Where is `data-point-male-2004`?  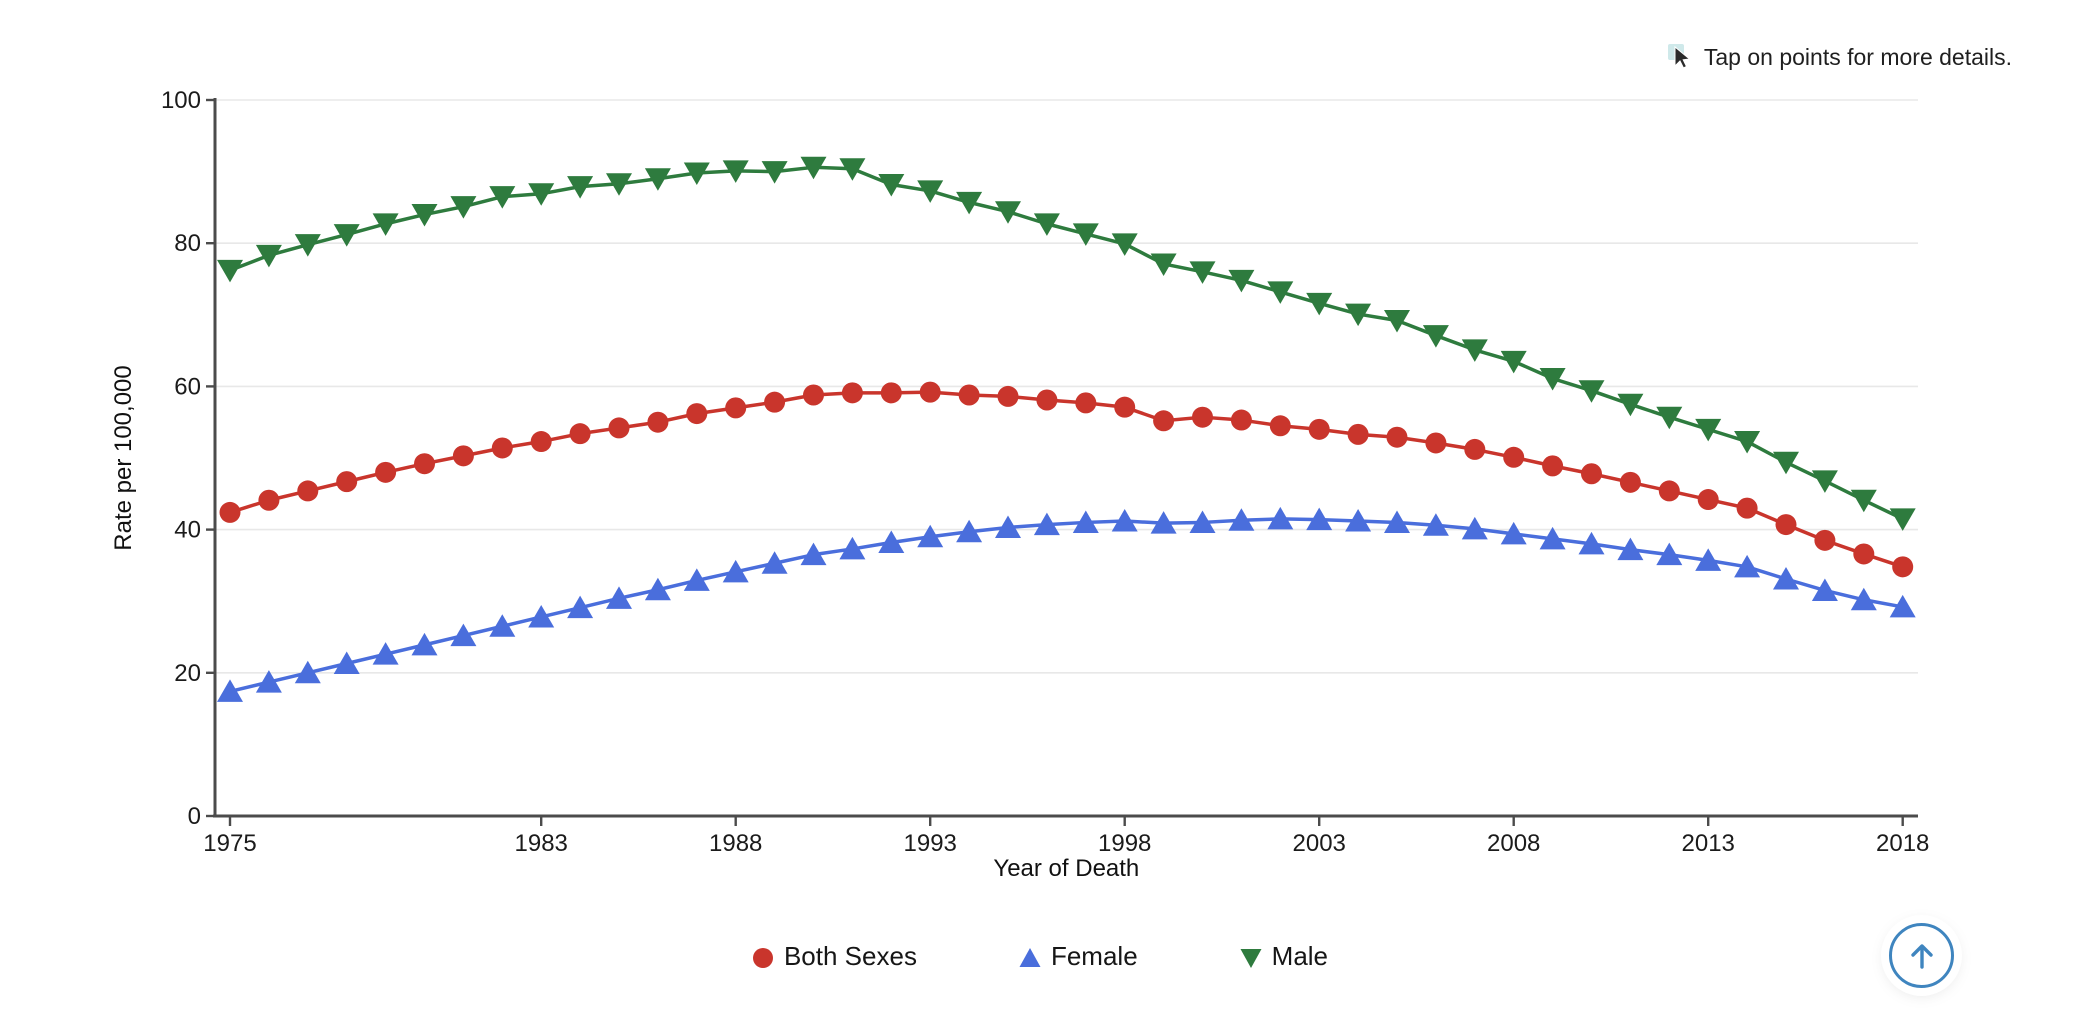
data-point-male-2004 is located at coordinates (1358, 315).